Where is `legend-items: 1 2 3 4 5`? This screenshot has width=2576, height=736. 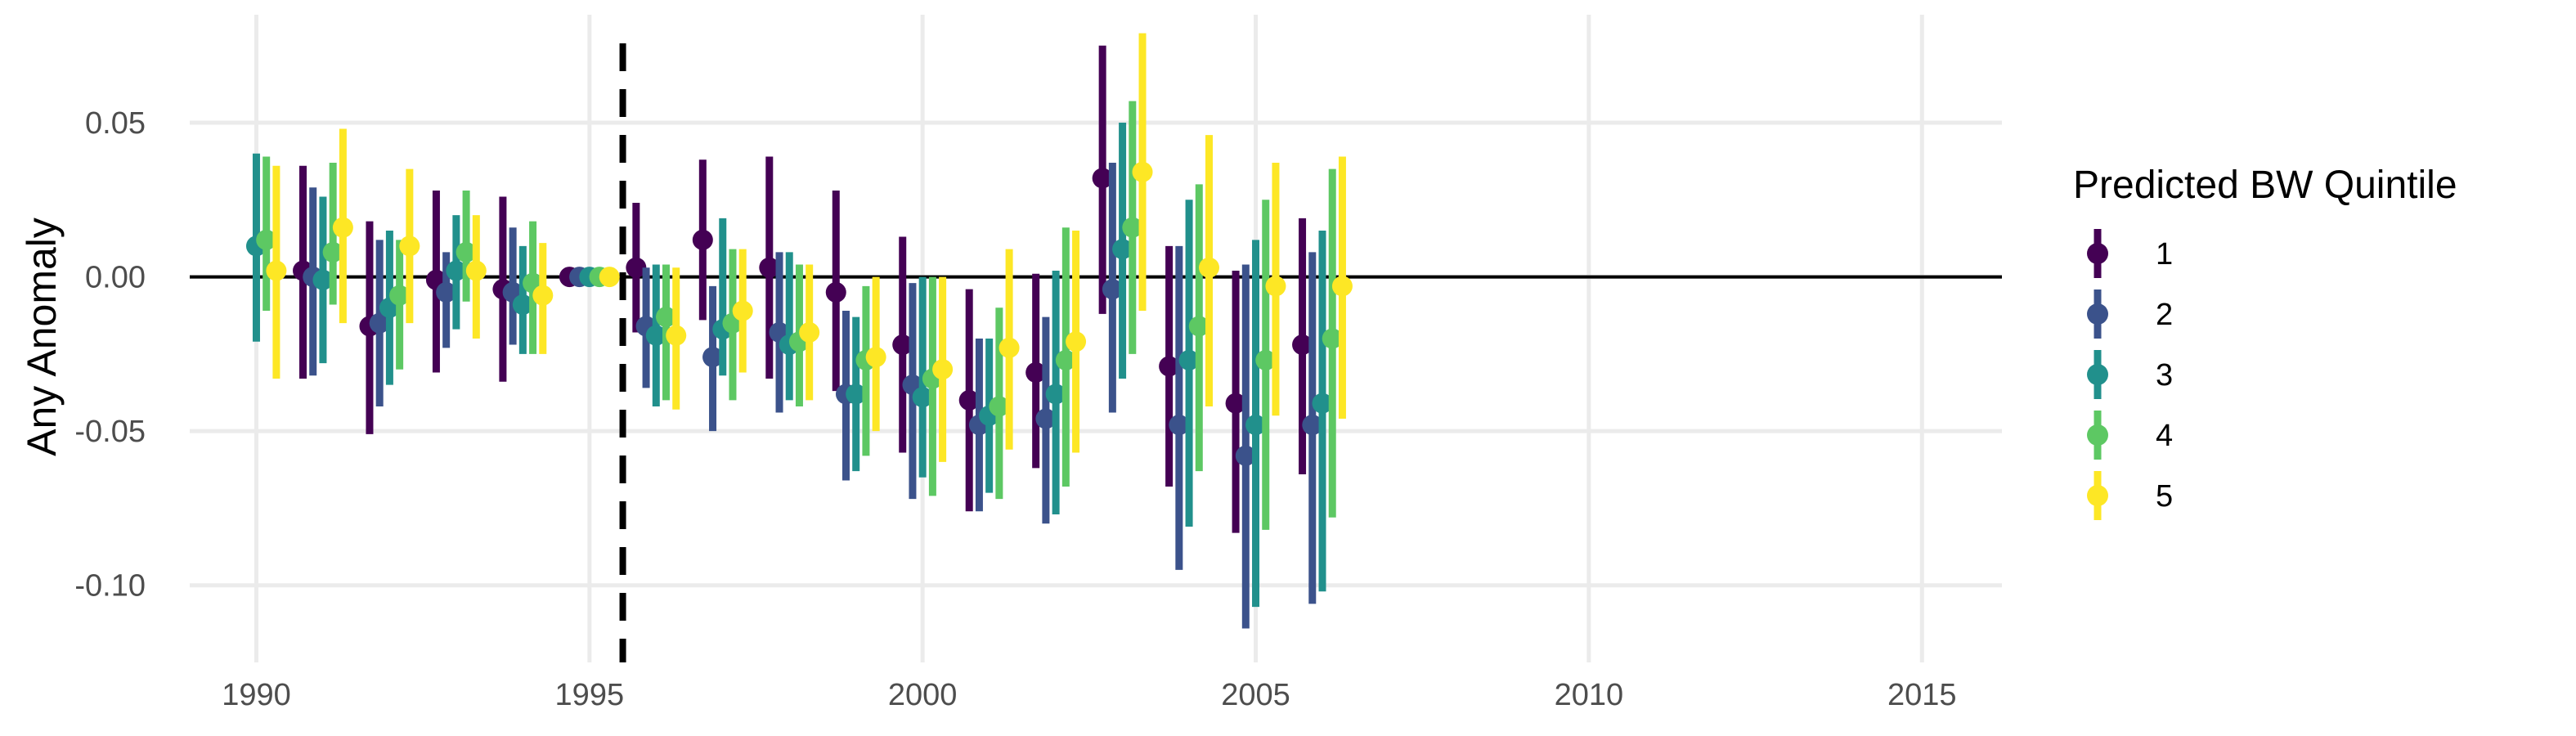
legend-items: 1 2 3 4 5 is located at coordinates (2130, 374).